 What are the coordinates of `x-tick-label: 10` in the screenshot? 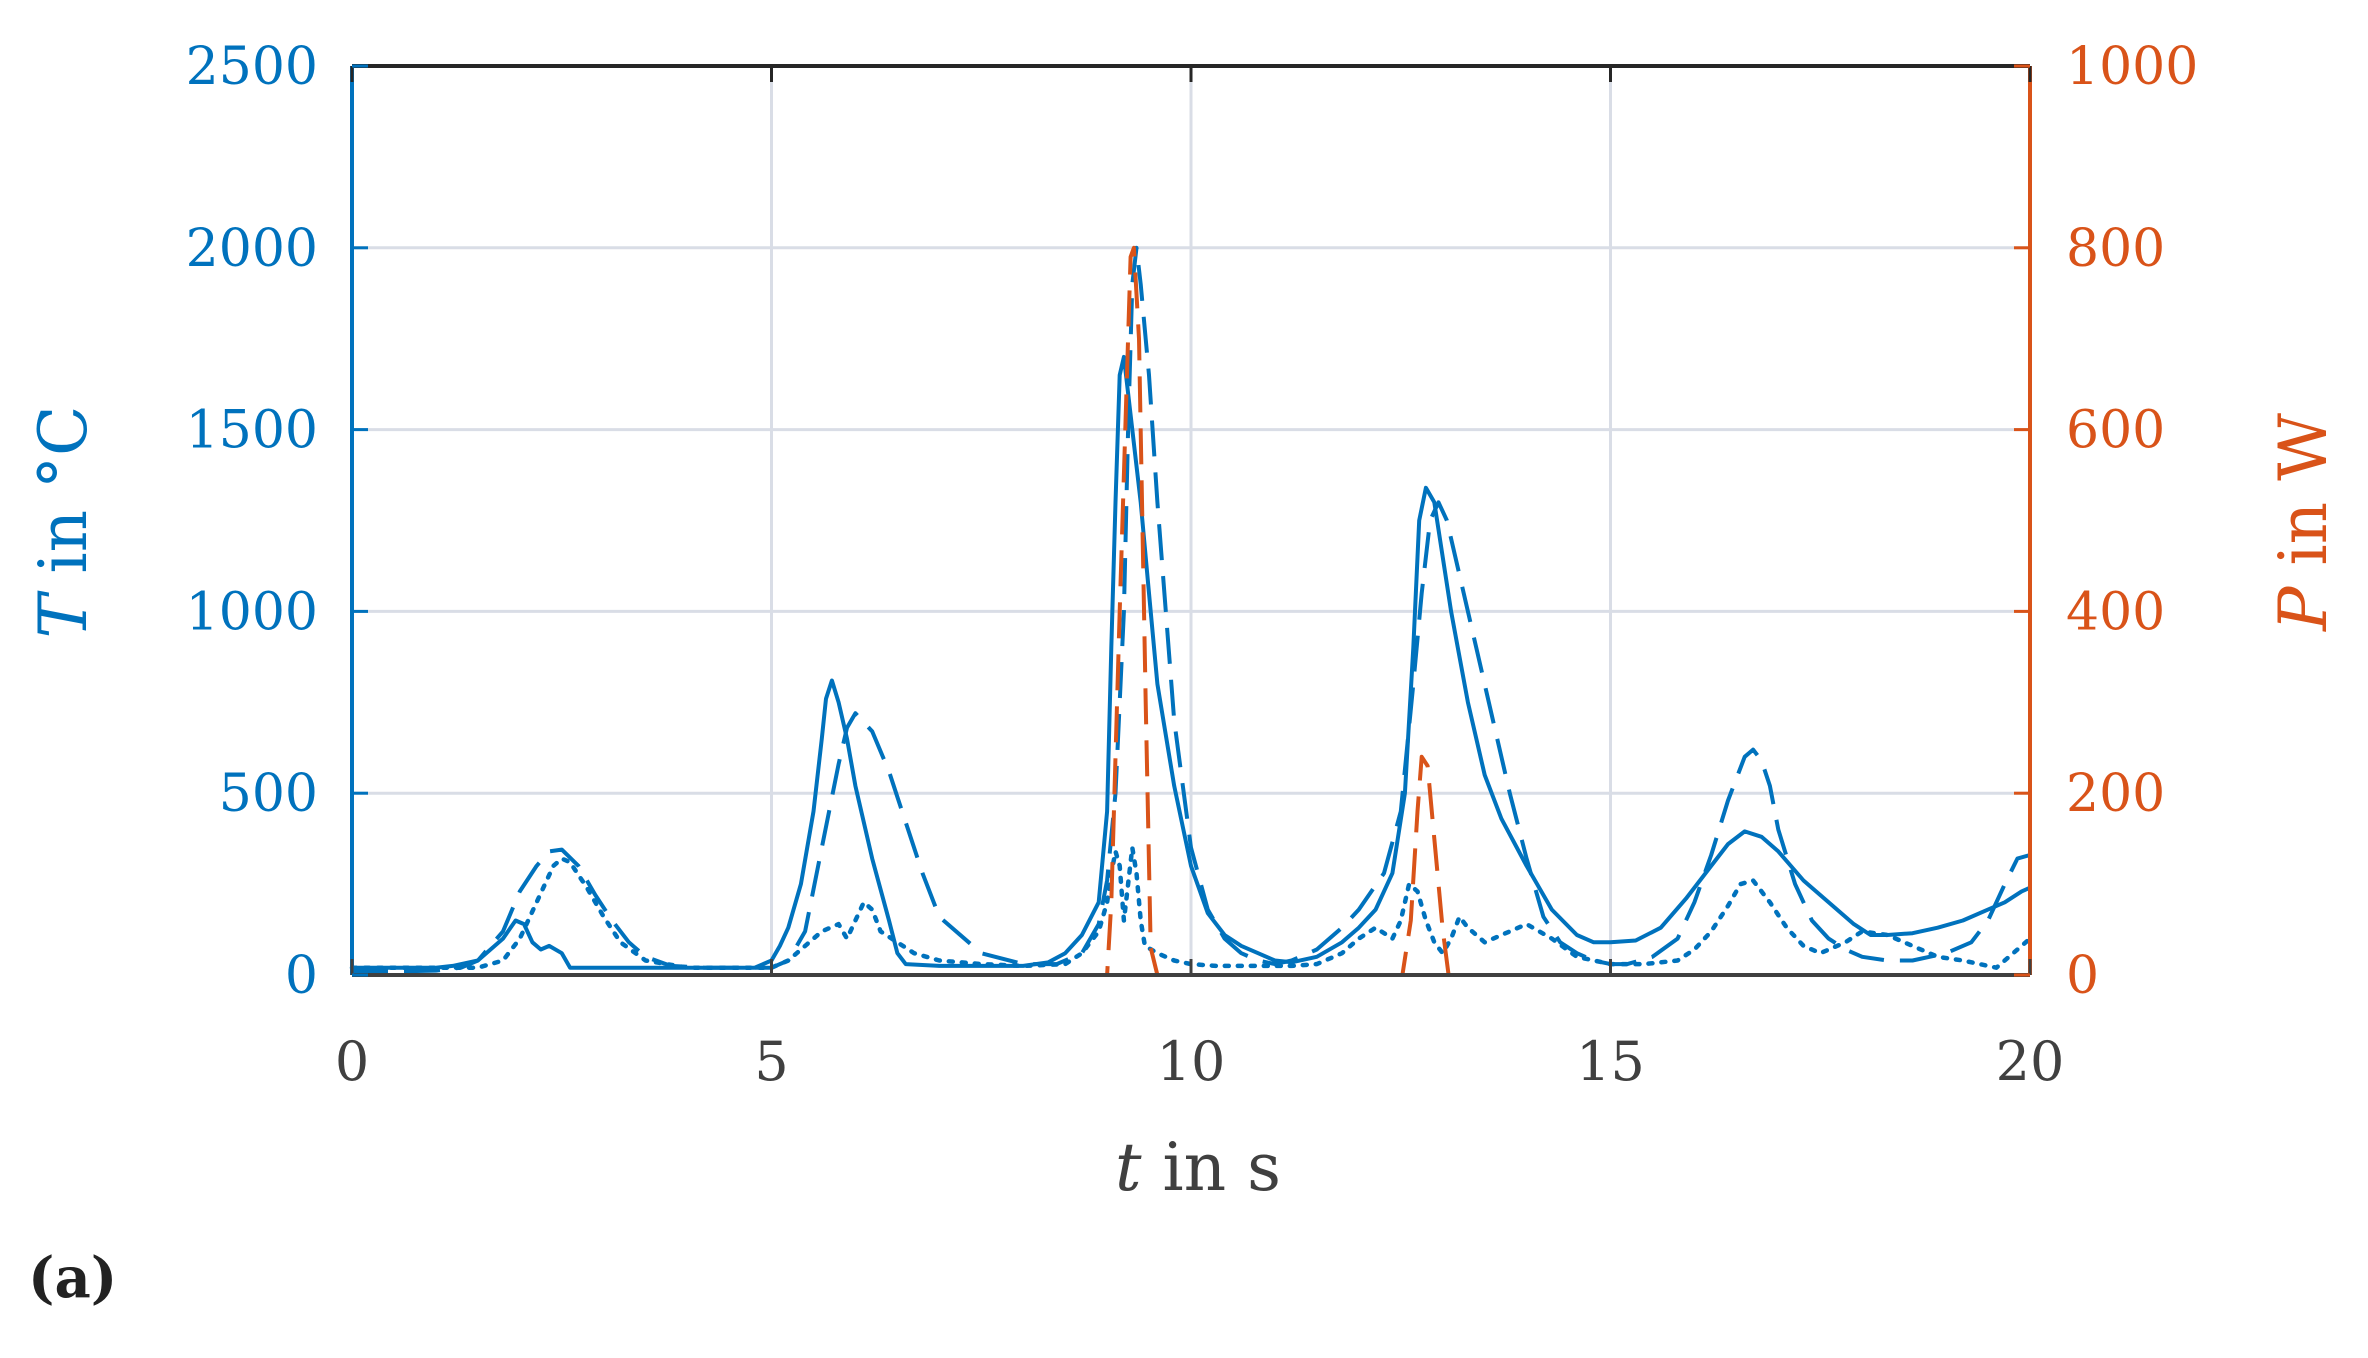 It's located at (1191, 1061).